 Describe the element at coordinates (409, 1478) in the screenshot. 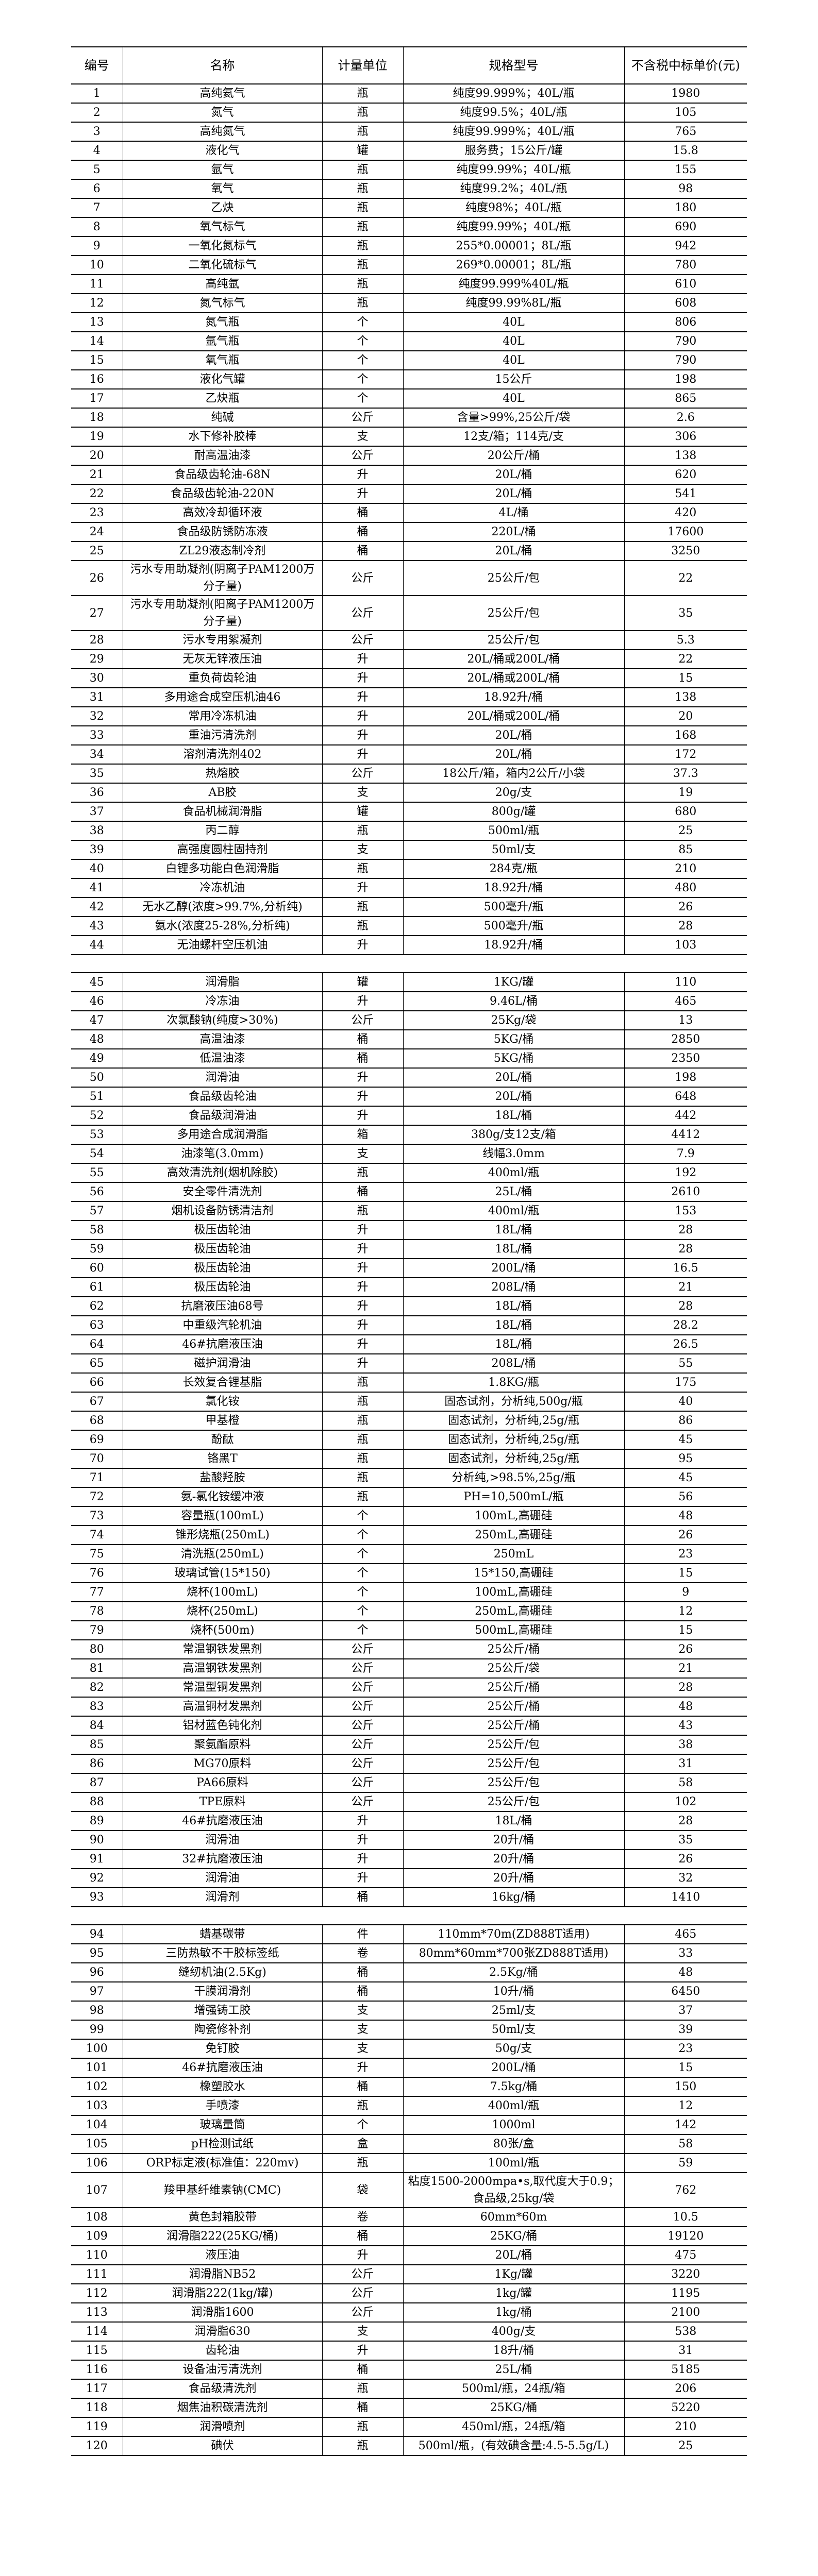

I see `table-row: 71 盐酸羟胺瓶分析纯,>98.5%,25g/瓶 45` at that location.